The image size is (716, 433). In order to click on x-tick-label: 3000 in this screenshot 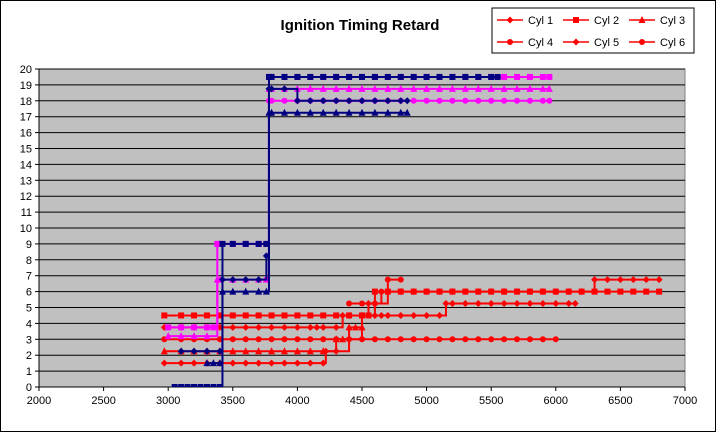, I will do `click(168, 401)`.